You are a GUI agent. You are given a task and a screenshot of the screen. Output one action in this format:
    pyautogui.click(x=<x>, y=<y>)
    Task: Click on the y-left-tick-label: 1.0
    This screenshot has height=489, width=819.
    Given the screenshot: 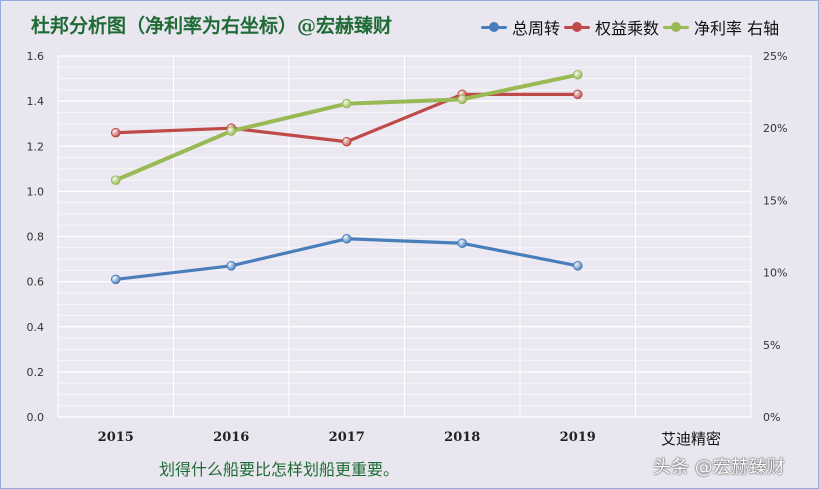 What is the action you would take?
    pyautogui.click(x=36, y=191)
    